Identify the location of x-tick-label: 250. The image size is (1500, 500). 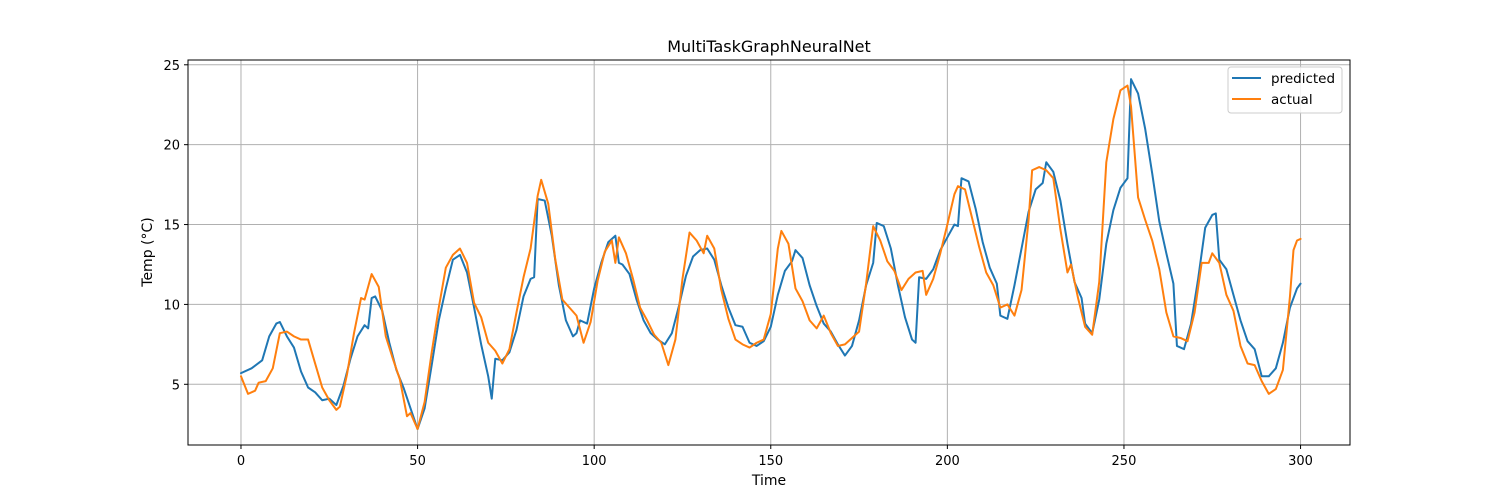
(1124, 461).